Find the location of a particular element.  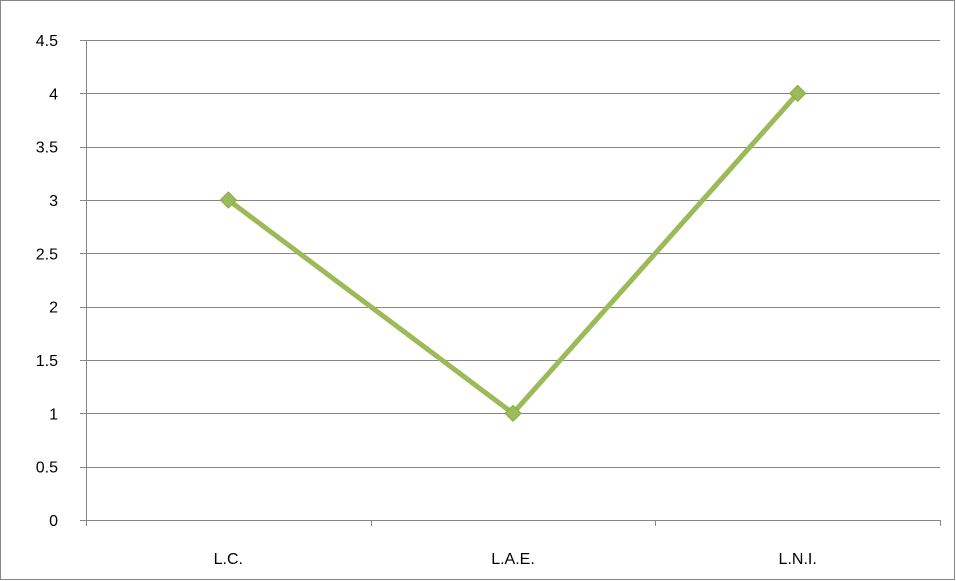

y-tick-label: 2 is located at coordinates (53, 308).